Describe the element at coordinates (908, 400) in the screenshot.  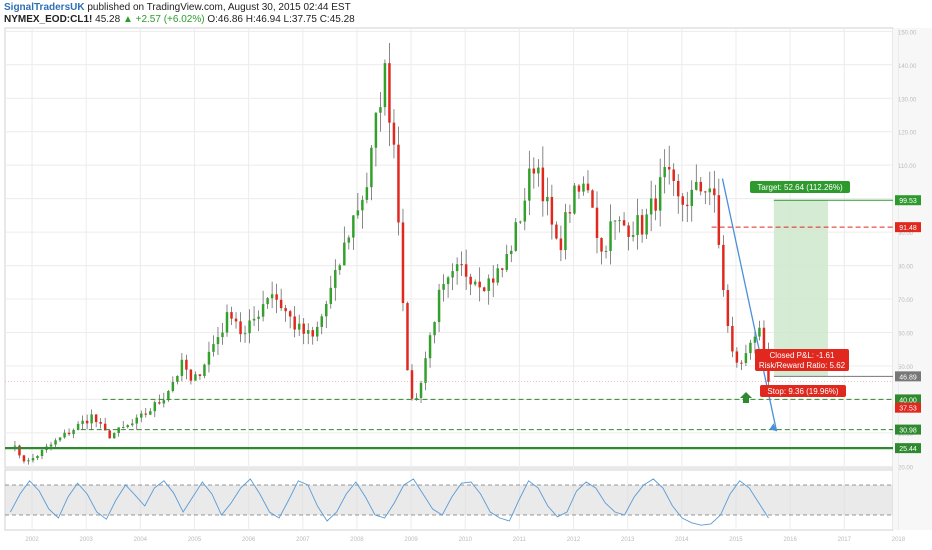
I see `price-level-label: 40.00` at that location.